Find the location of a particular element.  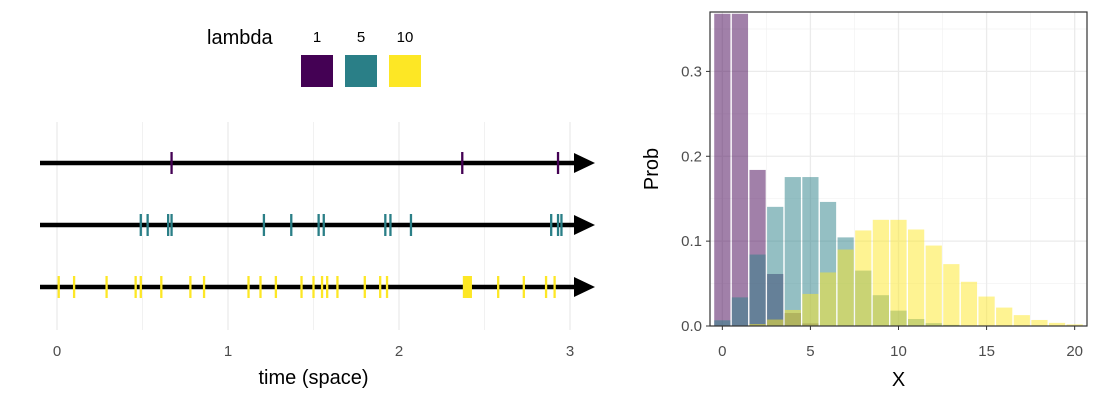

histogram-y-axis-title: Prob is located at coordinates (652, 169).